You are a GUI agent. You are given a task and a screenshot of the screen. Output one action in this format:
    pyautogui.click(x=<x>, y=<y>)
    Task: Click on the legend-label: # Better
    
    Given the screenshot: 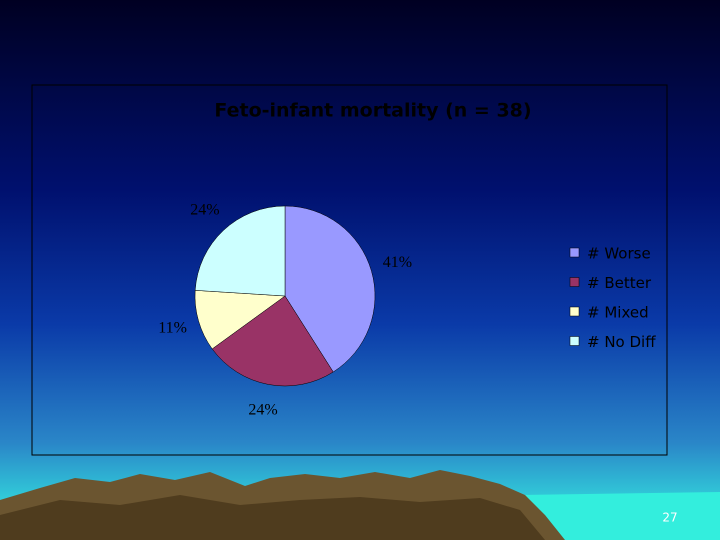 What is the action you would take?
    pyautogui.click(x=619, y=283)
    